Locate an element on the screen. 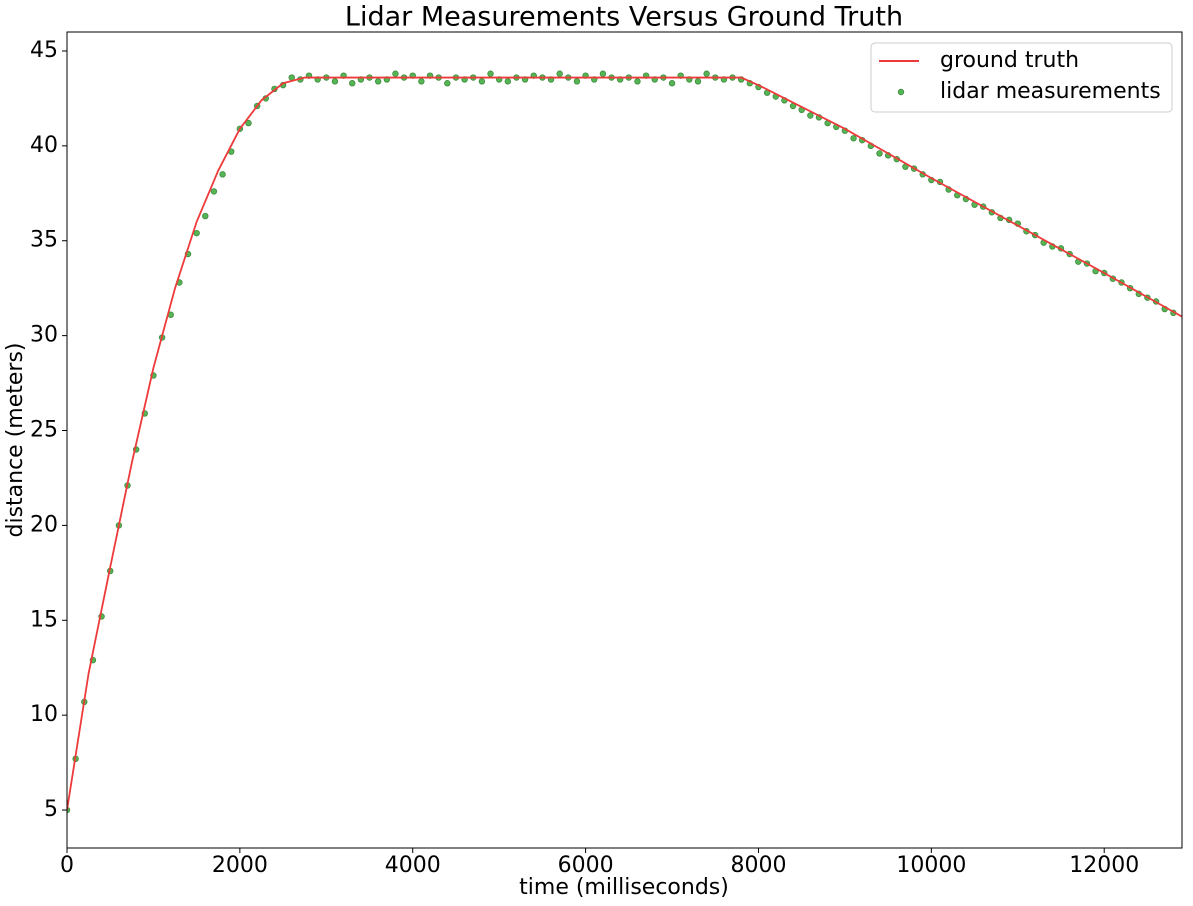  y-tick-label: 35 is located at coordinates (44, 240).